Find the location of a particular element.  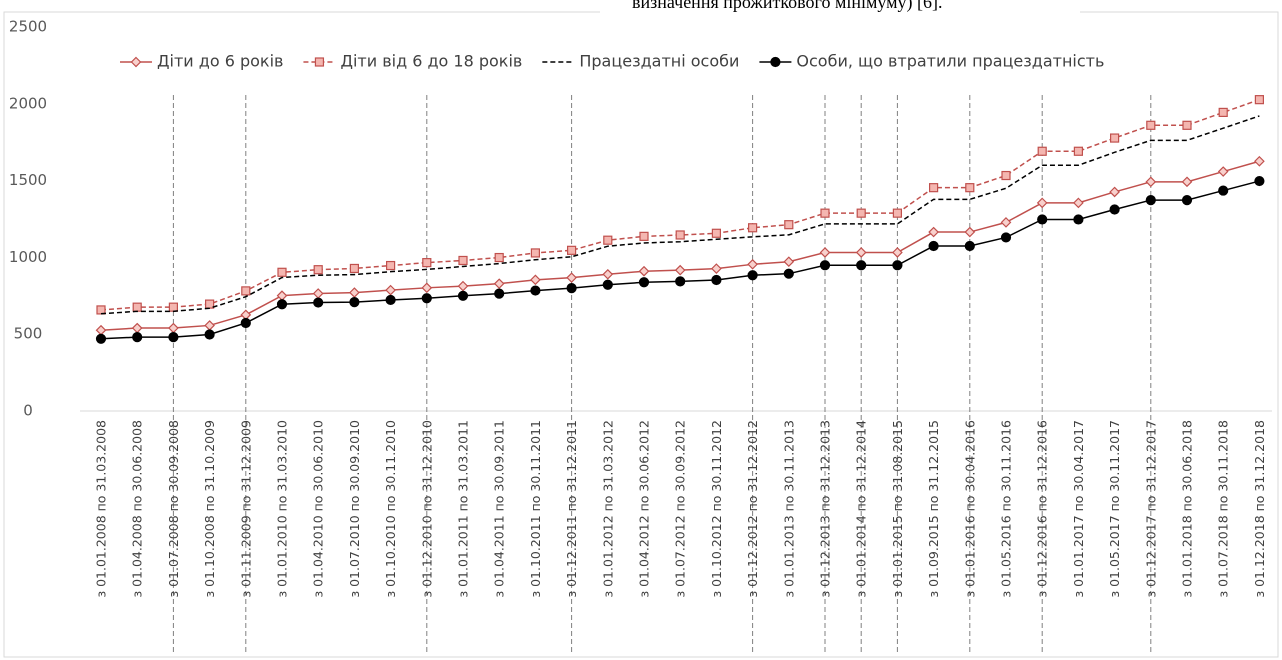

x-tick-label: з 01.01.2013 по 30.11.2013 is located at coordinates (788, 509).